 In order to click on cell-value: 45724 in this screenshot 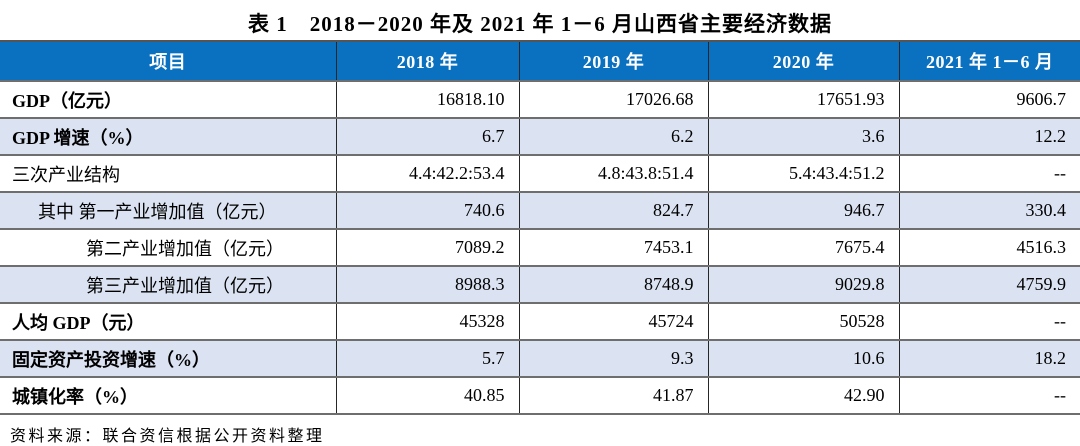, I will do `click(613, 322)`.